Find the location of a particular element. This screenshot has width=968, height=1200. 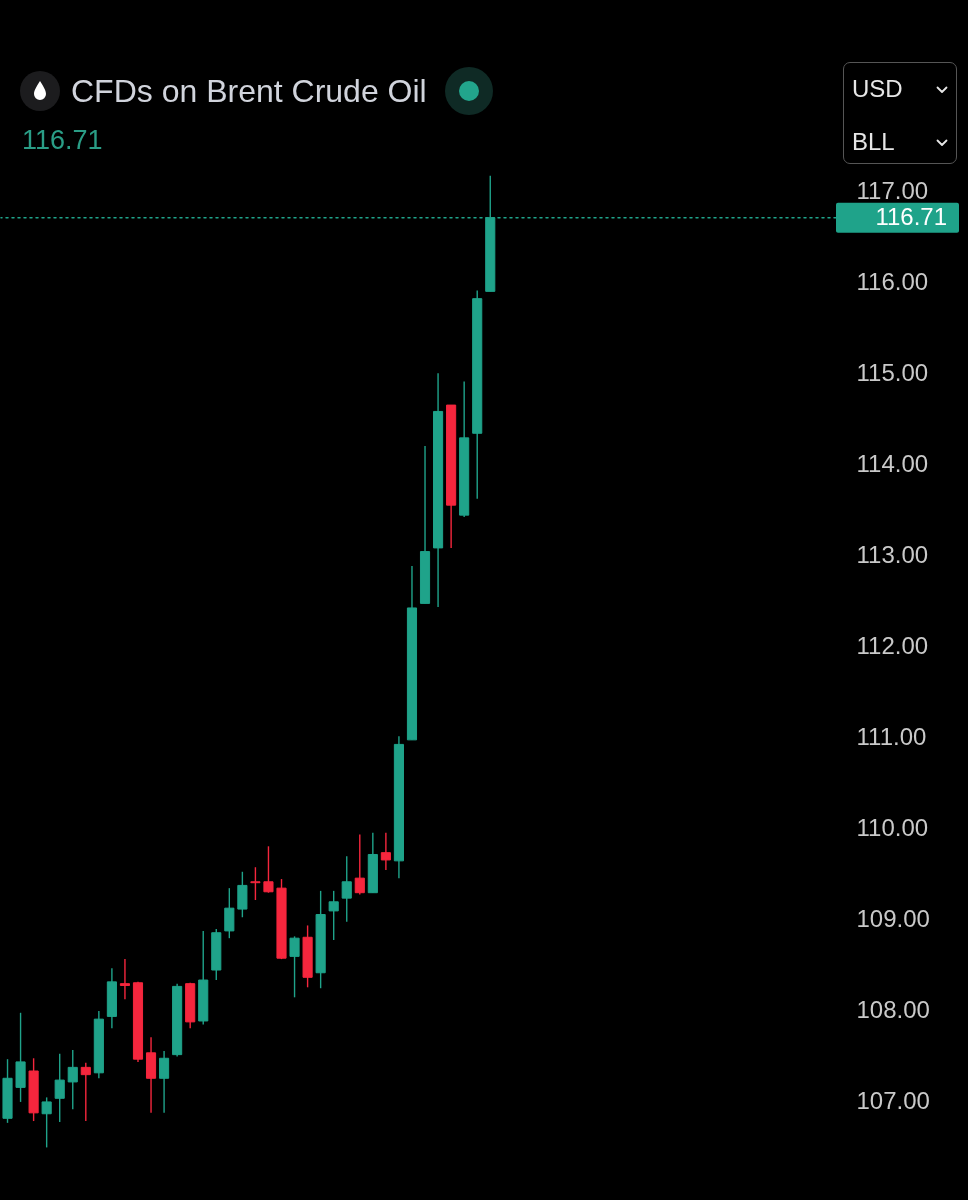

y-tick-label: 117.00 is located at coordinates (892, 190).